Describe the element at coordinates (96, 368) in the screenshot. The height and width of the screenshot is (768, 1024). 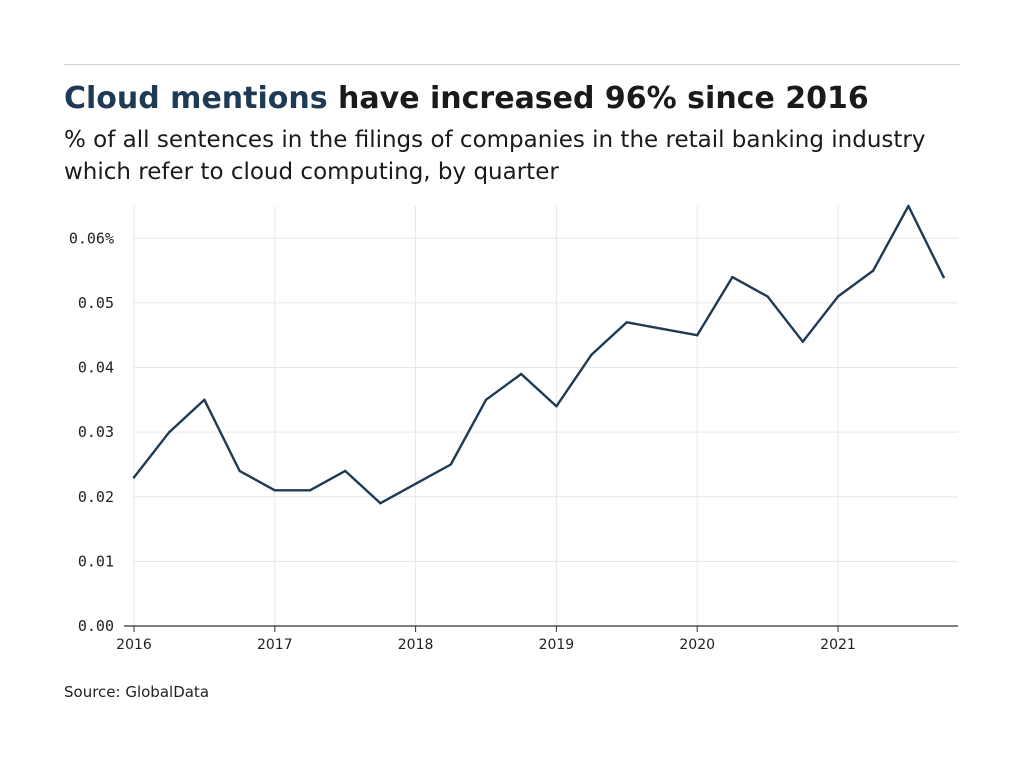
I see `y-tick-label: 0.04` at that location.